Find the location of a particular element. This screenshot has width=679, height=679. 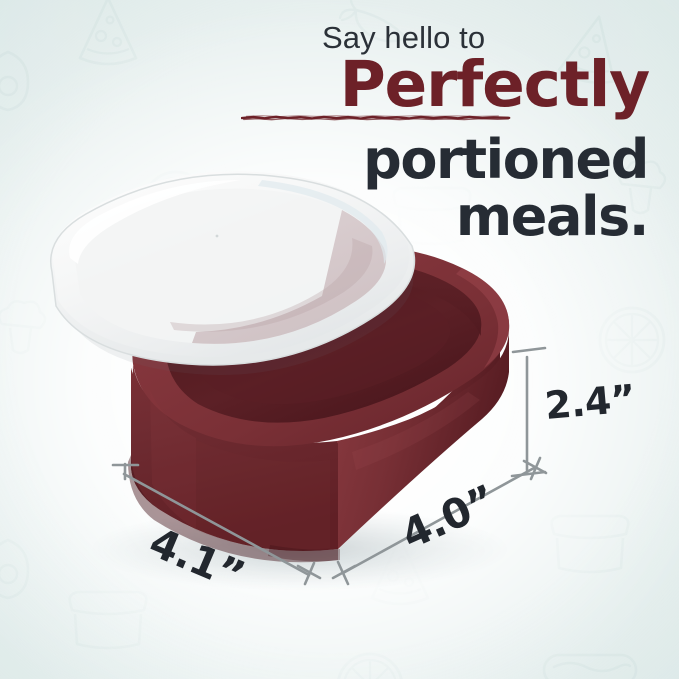

headline-line-4: meals. is located at coordinates (552, 216).